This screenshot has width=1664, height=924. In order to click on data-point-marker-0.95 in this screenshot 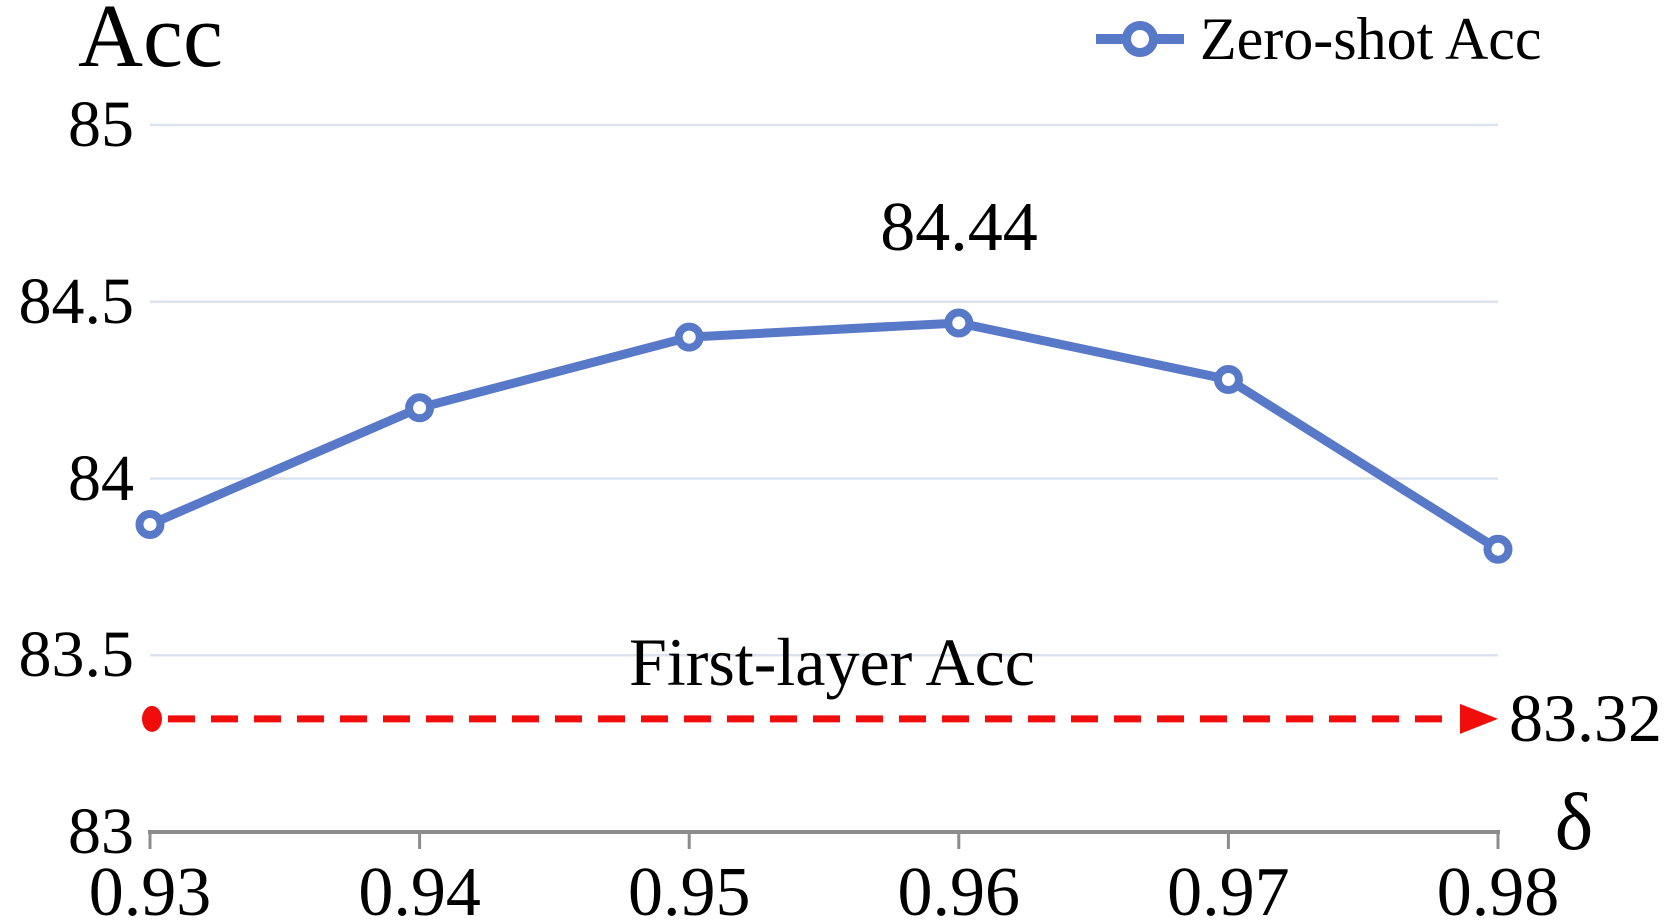, I will do `click(689, 337)`.